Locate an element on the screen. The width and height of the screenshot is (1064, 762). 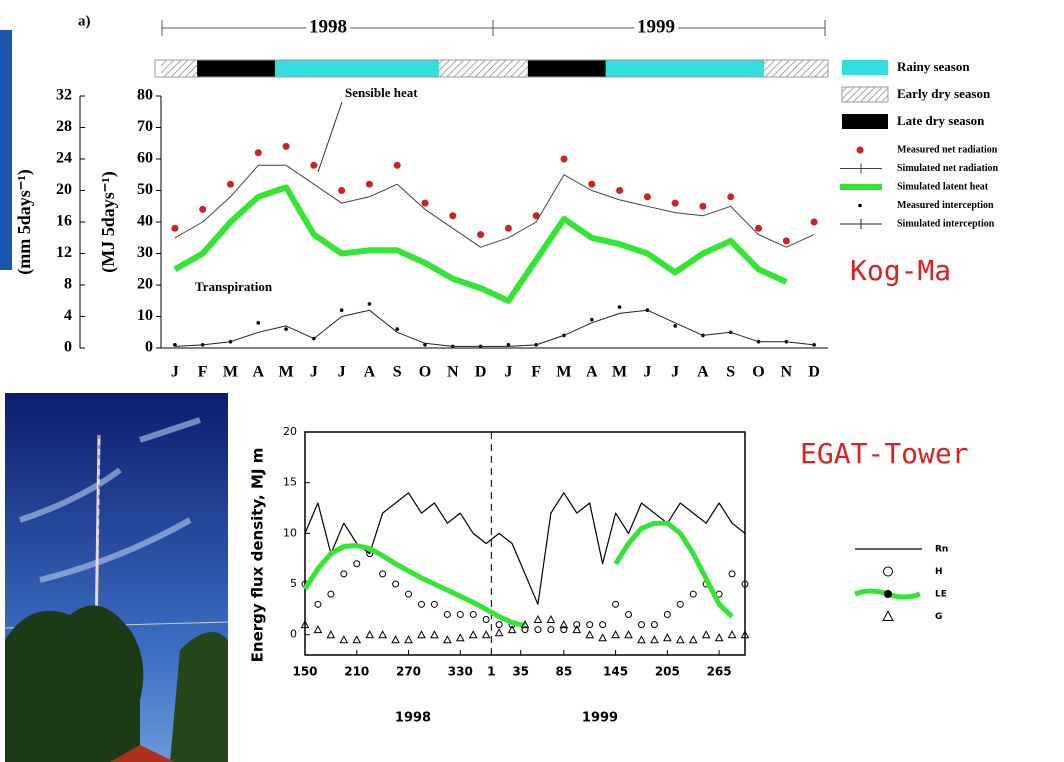
x-tick-label: 205 is located at coordinates (667, 672).